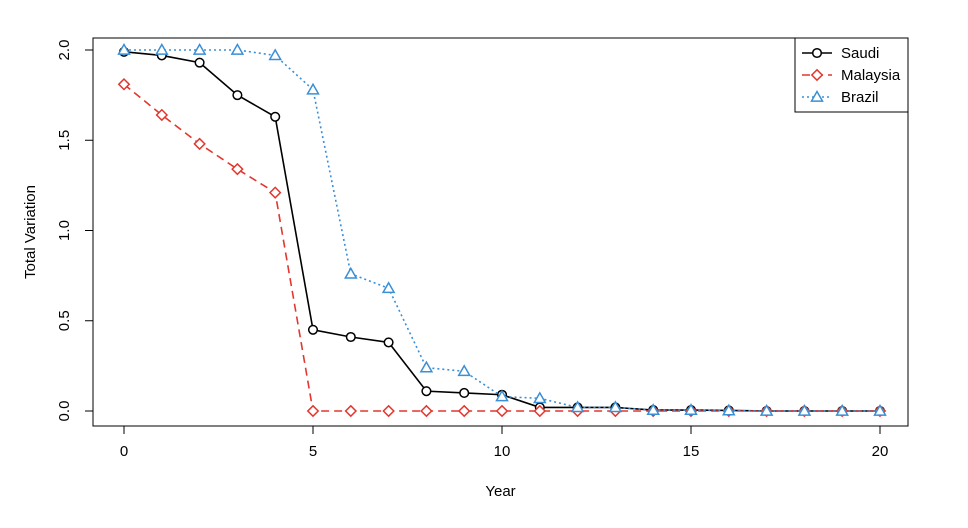  Describe the element at coordinates (817, 75) in the screenshot. I see `legend-marker-malaysia` at that location.